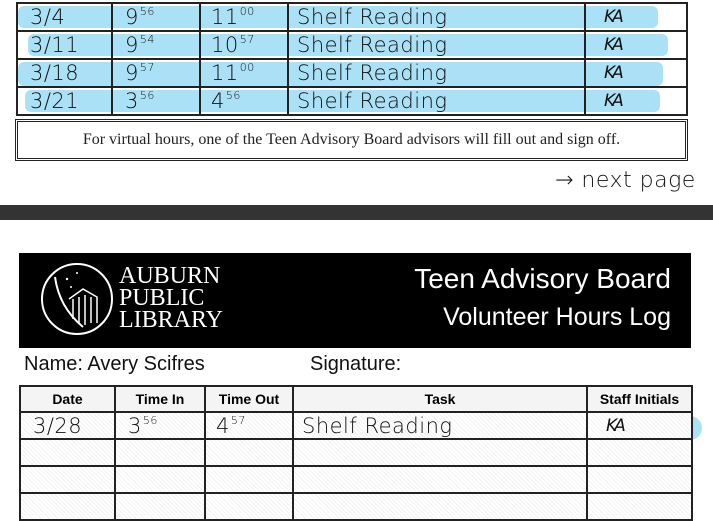 This screenshot has height=521, width=713. I want to click on column-header: Time In, so click(160, 399).